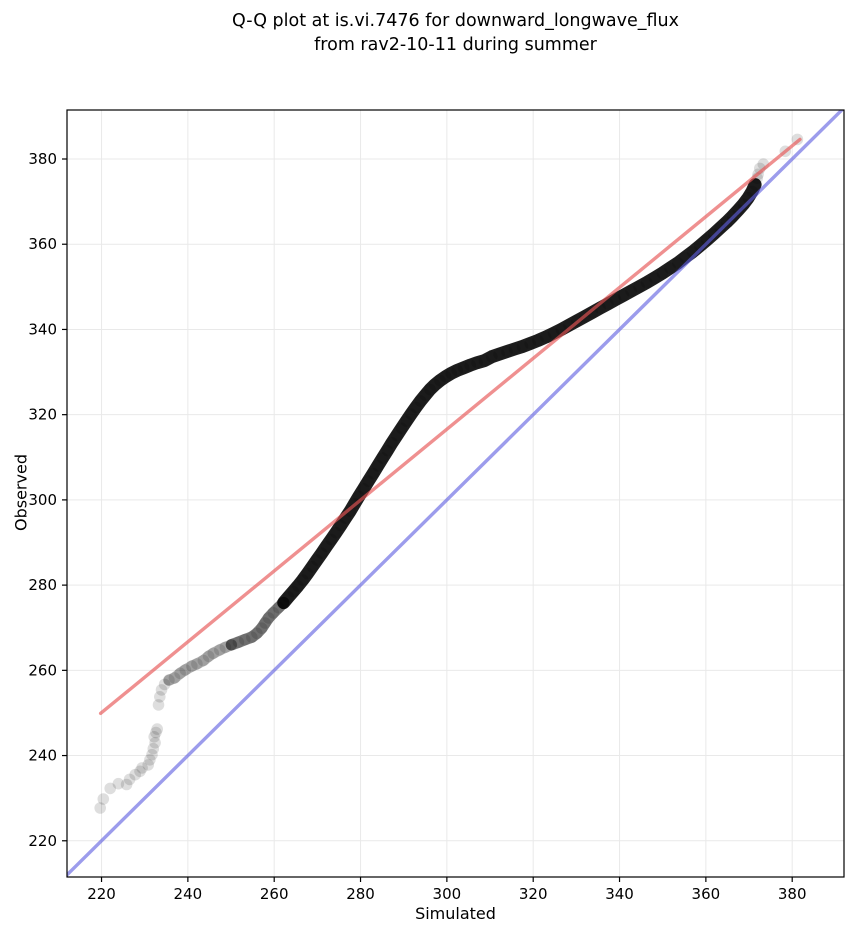 The height and width of the screenshot is (934, 851). I want to click on y-tick-label: 340, so click(42, 329).